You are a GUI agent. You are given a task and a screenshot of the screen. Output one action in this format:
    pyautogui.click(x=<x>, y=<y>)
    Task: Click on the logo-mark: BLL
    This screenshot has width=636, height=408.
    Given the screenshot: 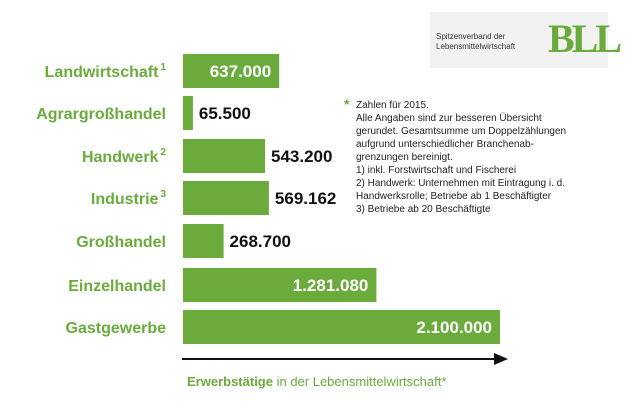 What is the action you would take?
    pyautogui.click(x=585, y=38)
    